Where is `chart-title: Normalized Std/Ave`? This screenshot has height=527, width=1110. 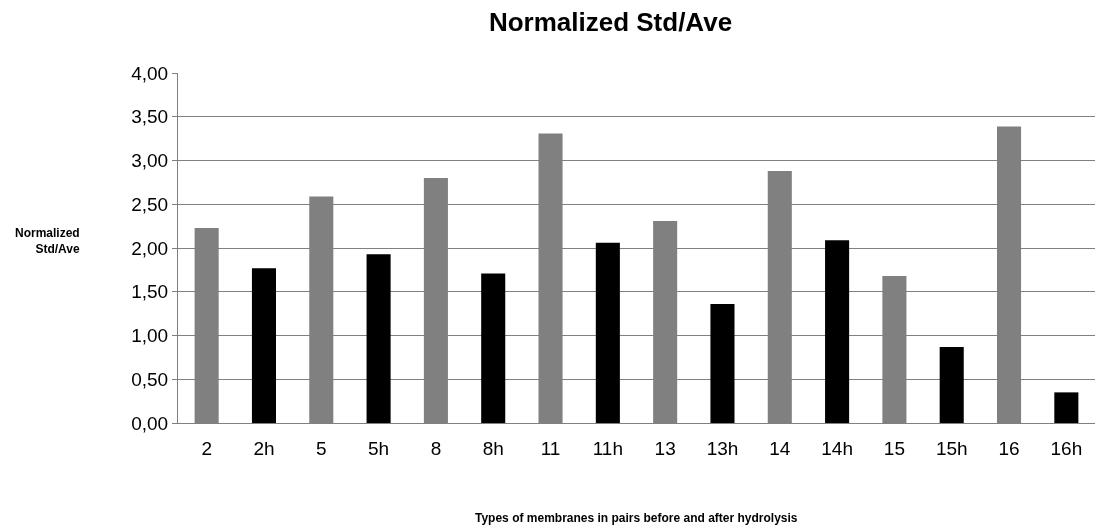
chart-title: Normalized Std/Ave is located at coordinates (610, 22).